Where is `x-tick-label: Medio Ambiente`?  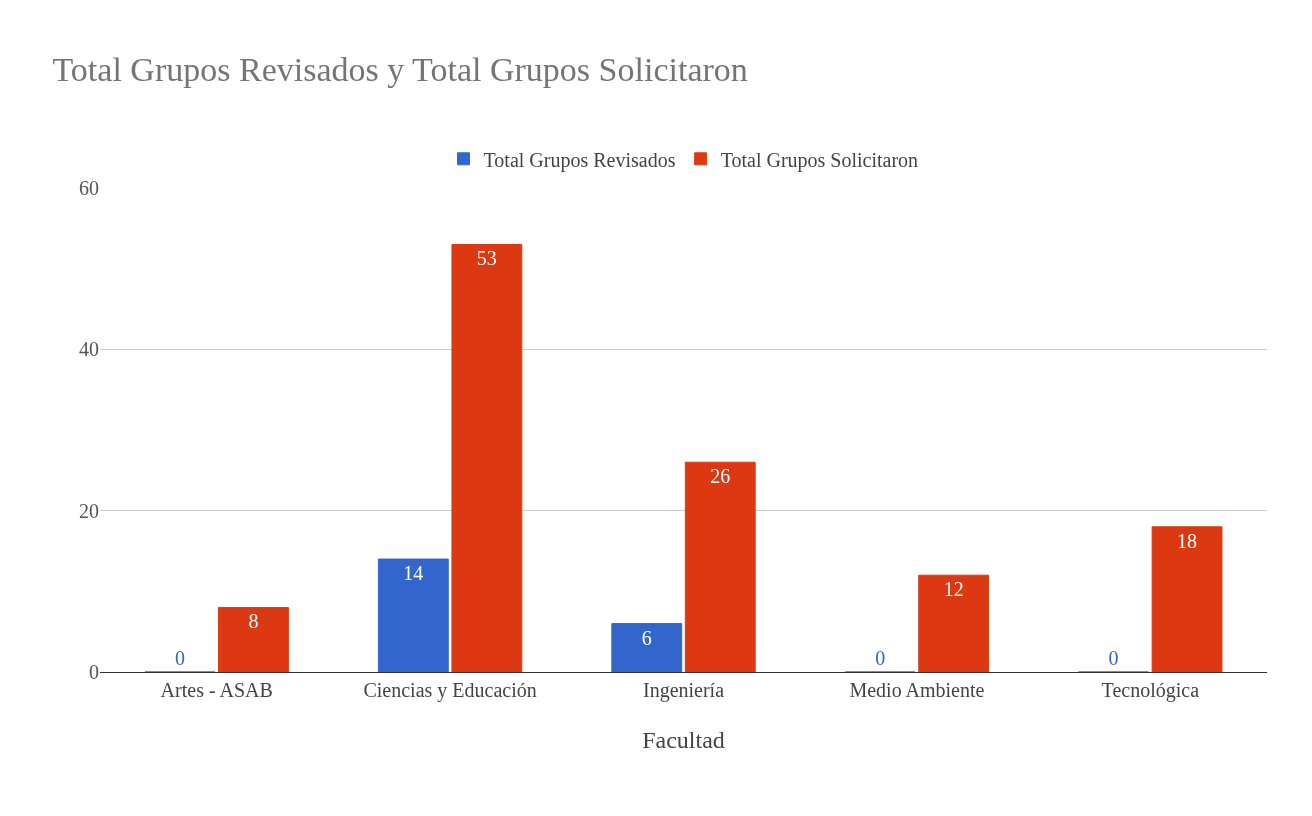 x-tick-label: Medio Ambiente is located at coordinates (917, 690).